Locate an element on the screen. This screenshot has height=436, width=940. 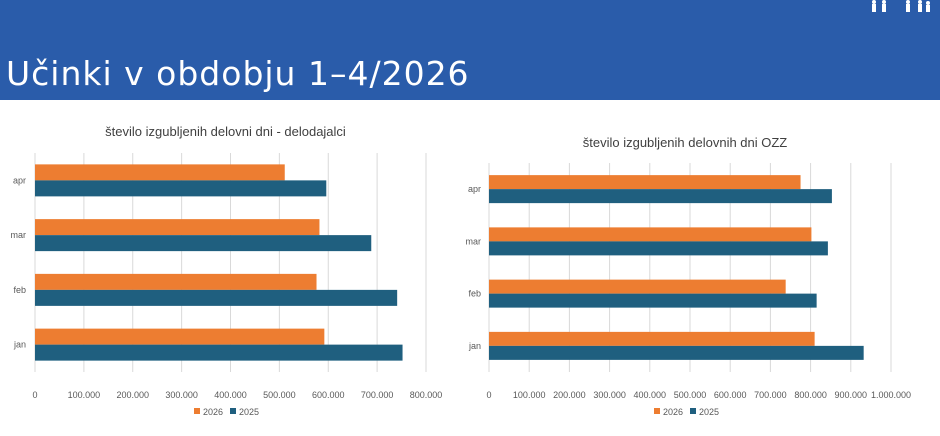
x-tick-label: 1.000.000 is located at coordinates (891, 395).